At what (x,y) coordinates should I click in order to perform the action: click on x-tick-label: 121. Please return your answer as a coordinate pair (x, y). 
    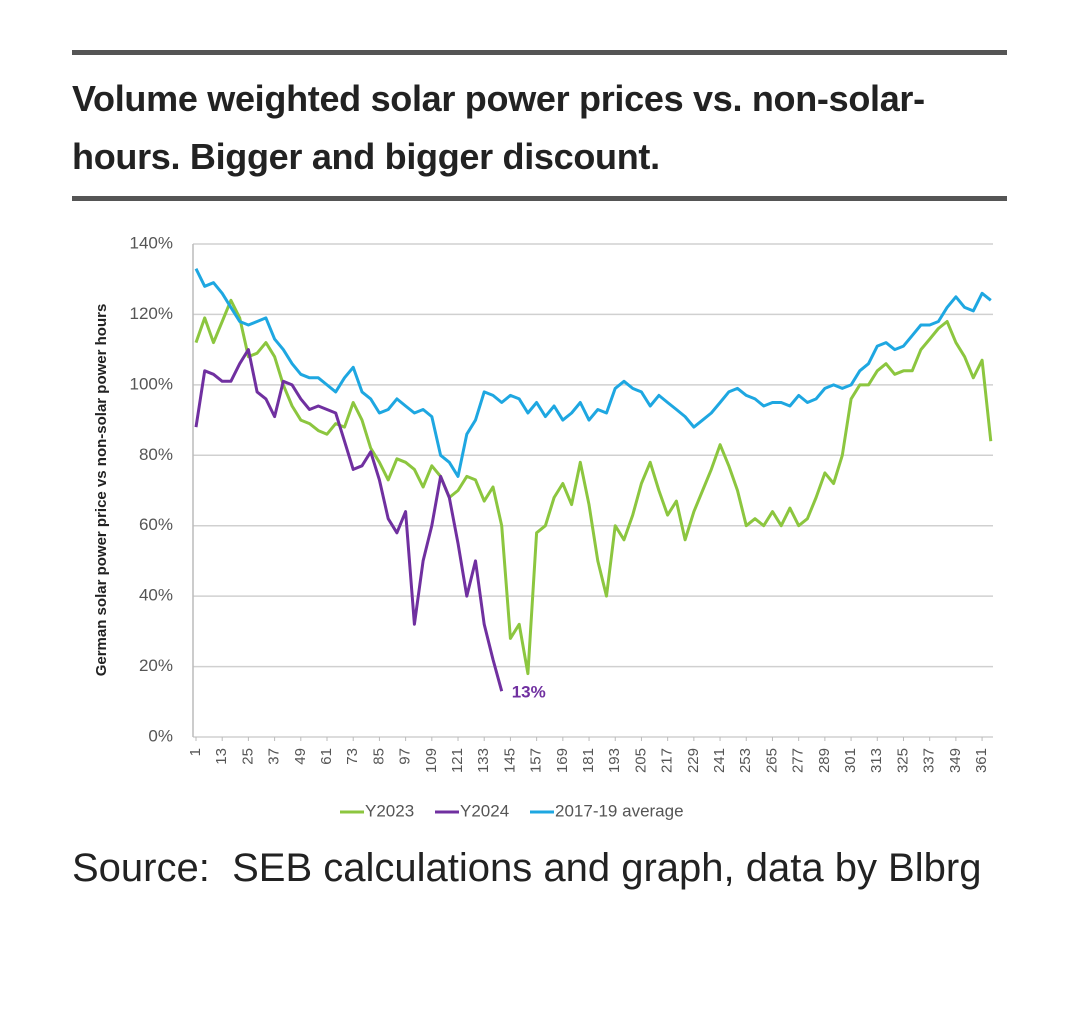
    Looking at the image, I should click on (457, 760).